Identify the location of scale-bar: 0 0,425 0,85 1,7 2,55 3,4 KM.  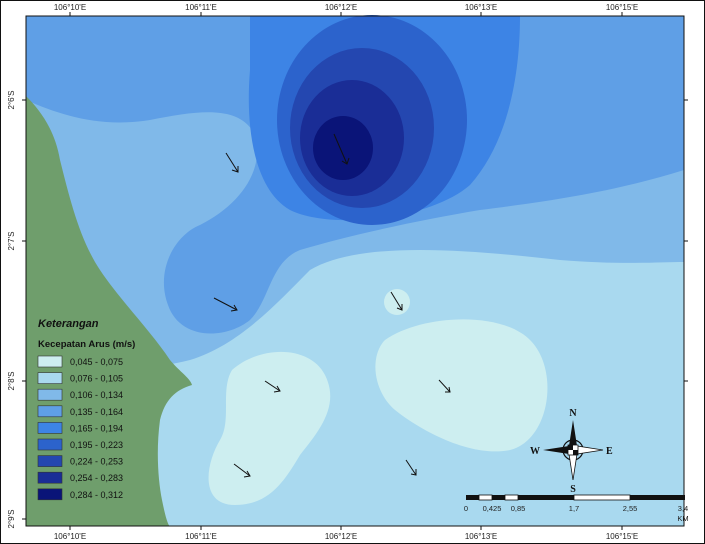
(576, 508).